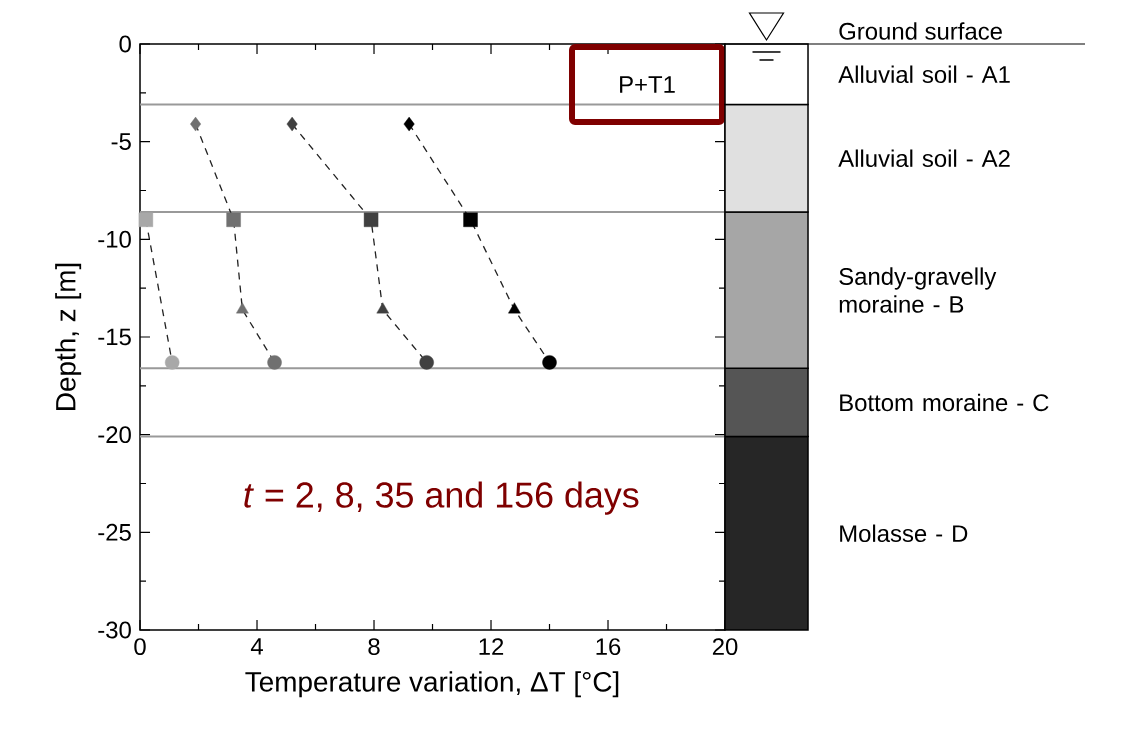  What do you see at coordinates (114, 630) in the screenshot?
I see `y-tick-label: -30` at bounding box center [114, 630].